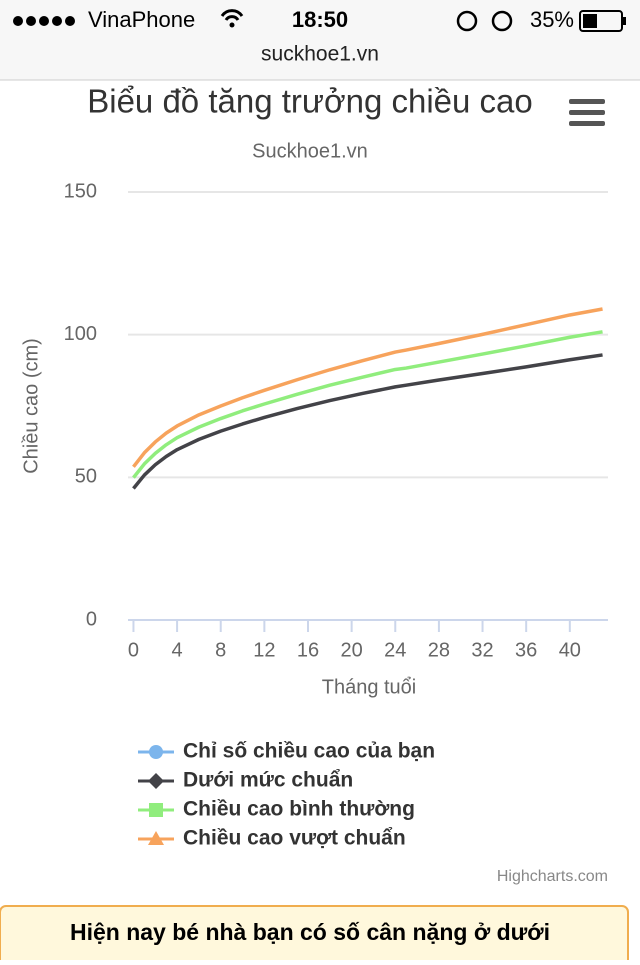 The width and height of the screenshot is (640, 965). I want to click on battery-text: 35%, so click(552, 19).